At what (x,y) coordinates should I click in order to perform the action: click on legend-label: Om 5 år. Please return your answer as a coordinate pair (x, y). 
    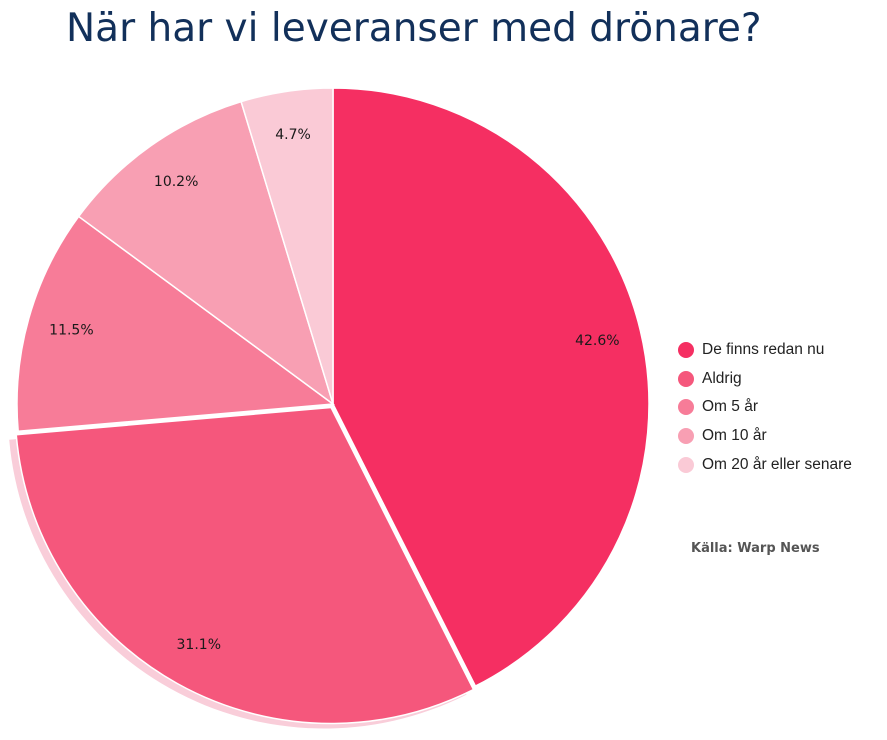
    Looking at the image, I should click on (730, 407).